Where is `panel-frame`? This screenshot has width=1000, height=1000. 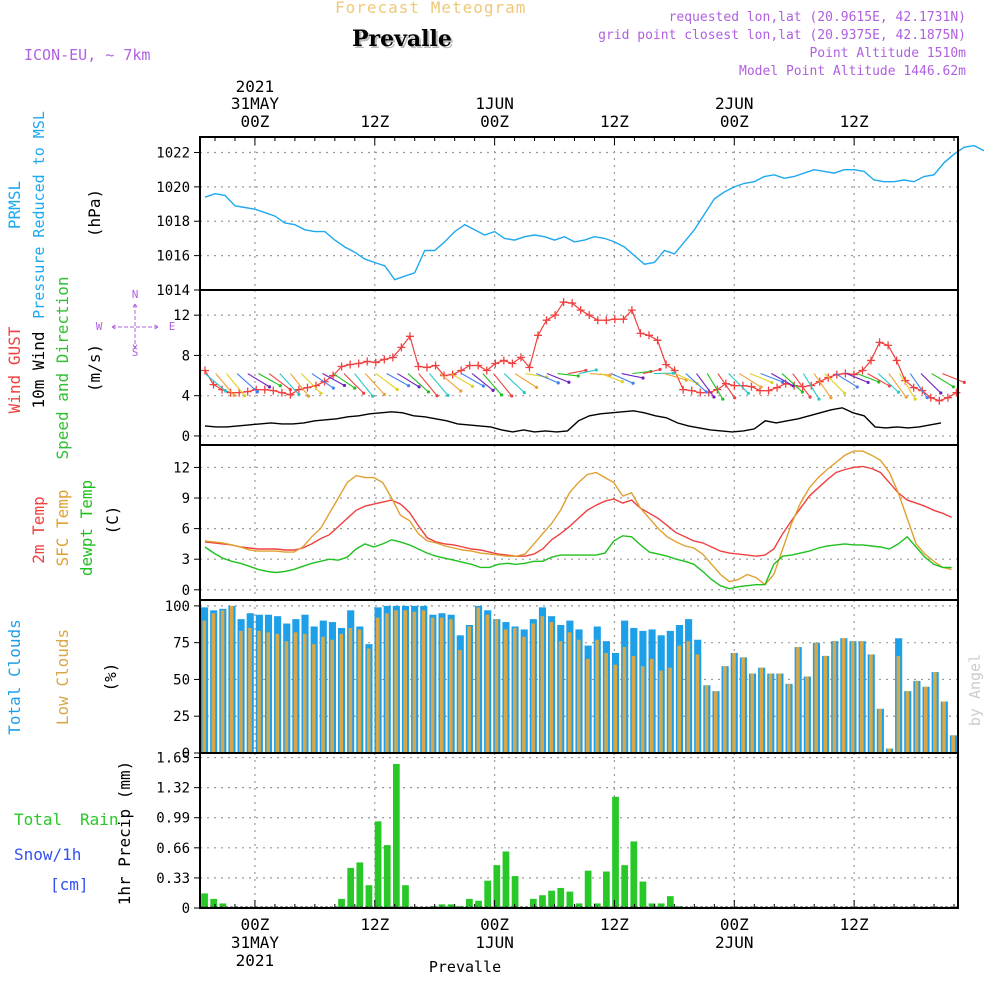
panel-frame is located at coordinates (579, 522).